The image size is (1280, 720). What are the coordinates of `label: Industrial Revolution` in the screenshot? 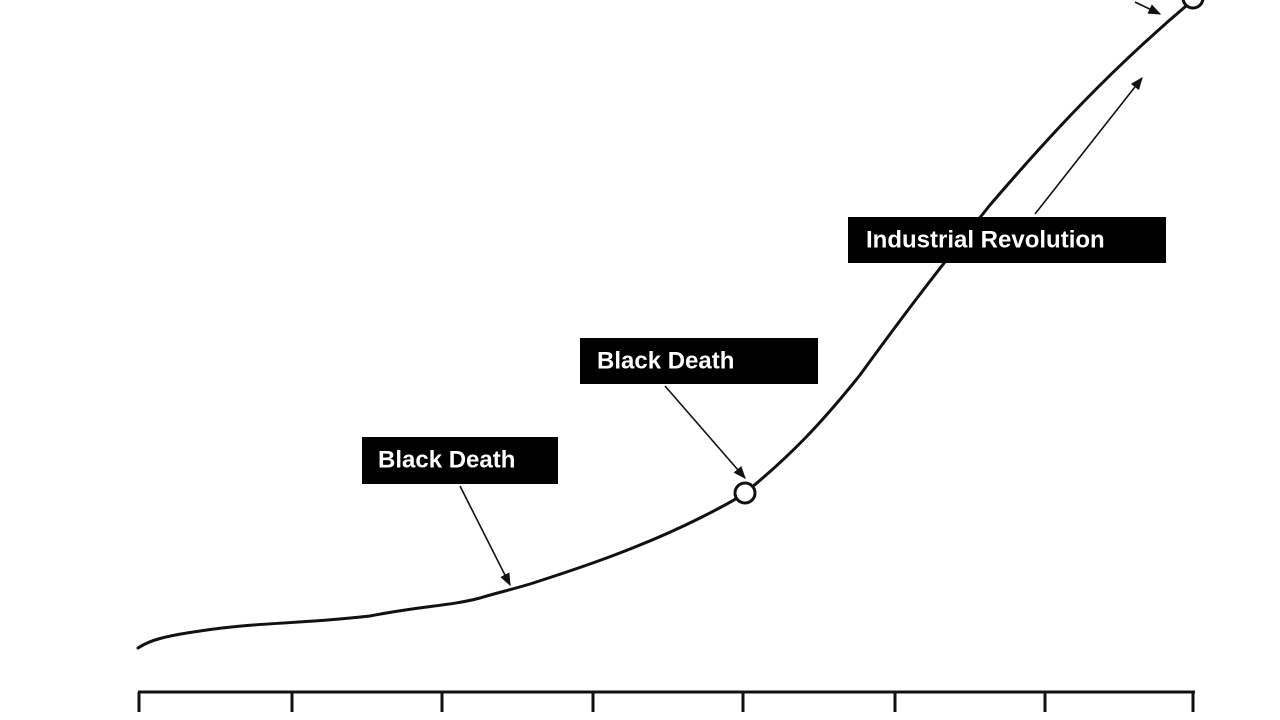 It's located at (985, 239).